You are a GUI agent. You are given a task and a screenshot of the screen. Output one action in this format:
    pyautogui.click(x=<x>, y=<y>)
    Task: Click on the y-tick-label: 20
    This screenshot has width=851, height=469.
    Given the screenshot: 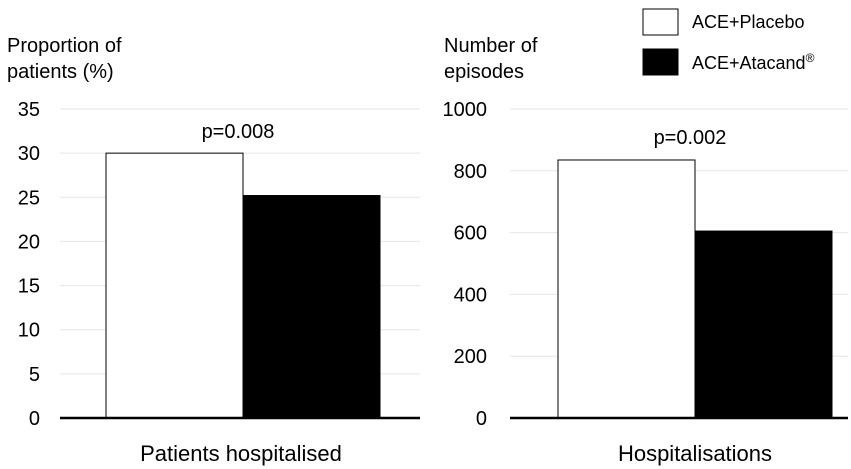 What is the action you would take?
    pyautogui.click(x=29, y=242)
    